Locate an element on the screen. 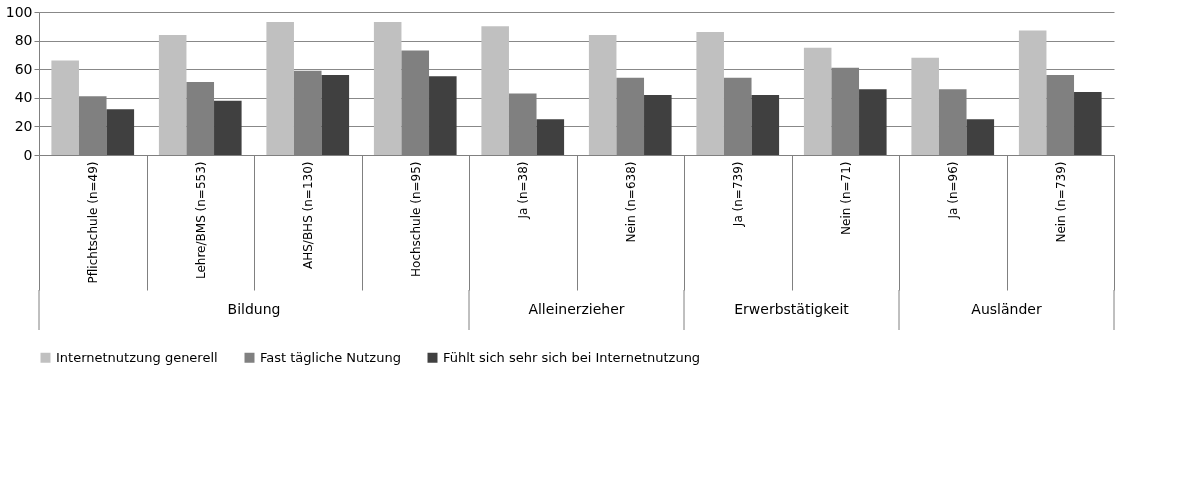 Image resolution: width=1185 pixels, height=501 pixels. legend-label: Fast tägliche Nutzung is located at coordinates (330, 357).